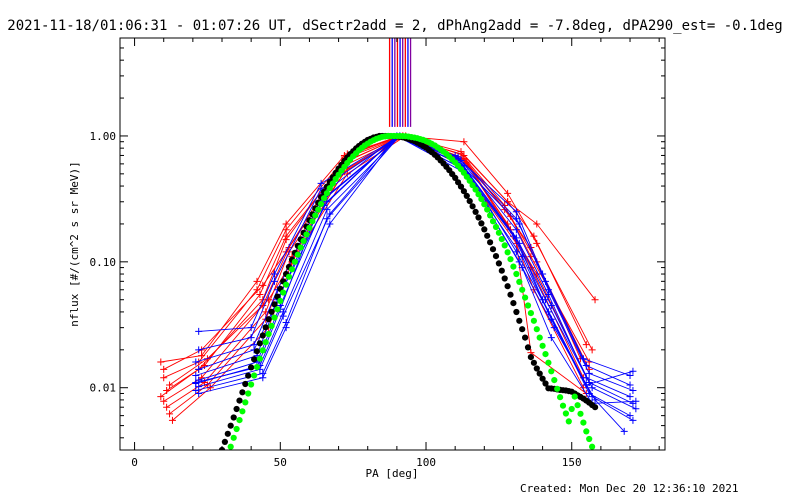 The width and height of the screenshot is (800, 500). What do you see at coordinates (134, 462) in the screenshot?
I see `x-tick-label: 0` at bounding box center [134, 462].